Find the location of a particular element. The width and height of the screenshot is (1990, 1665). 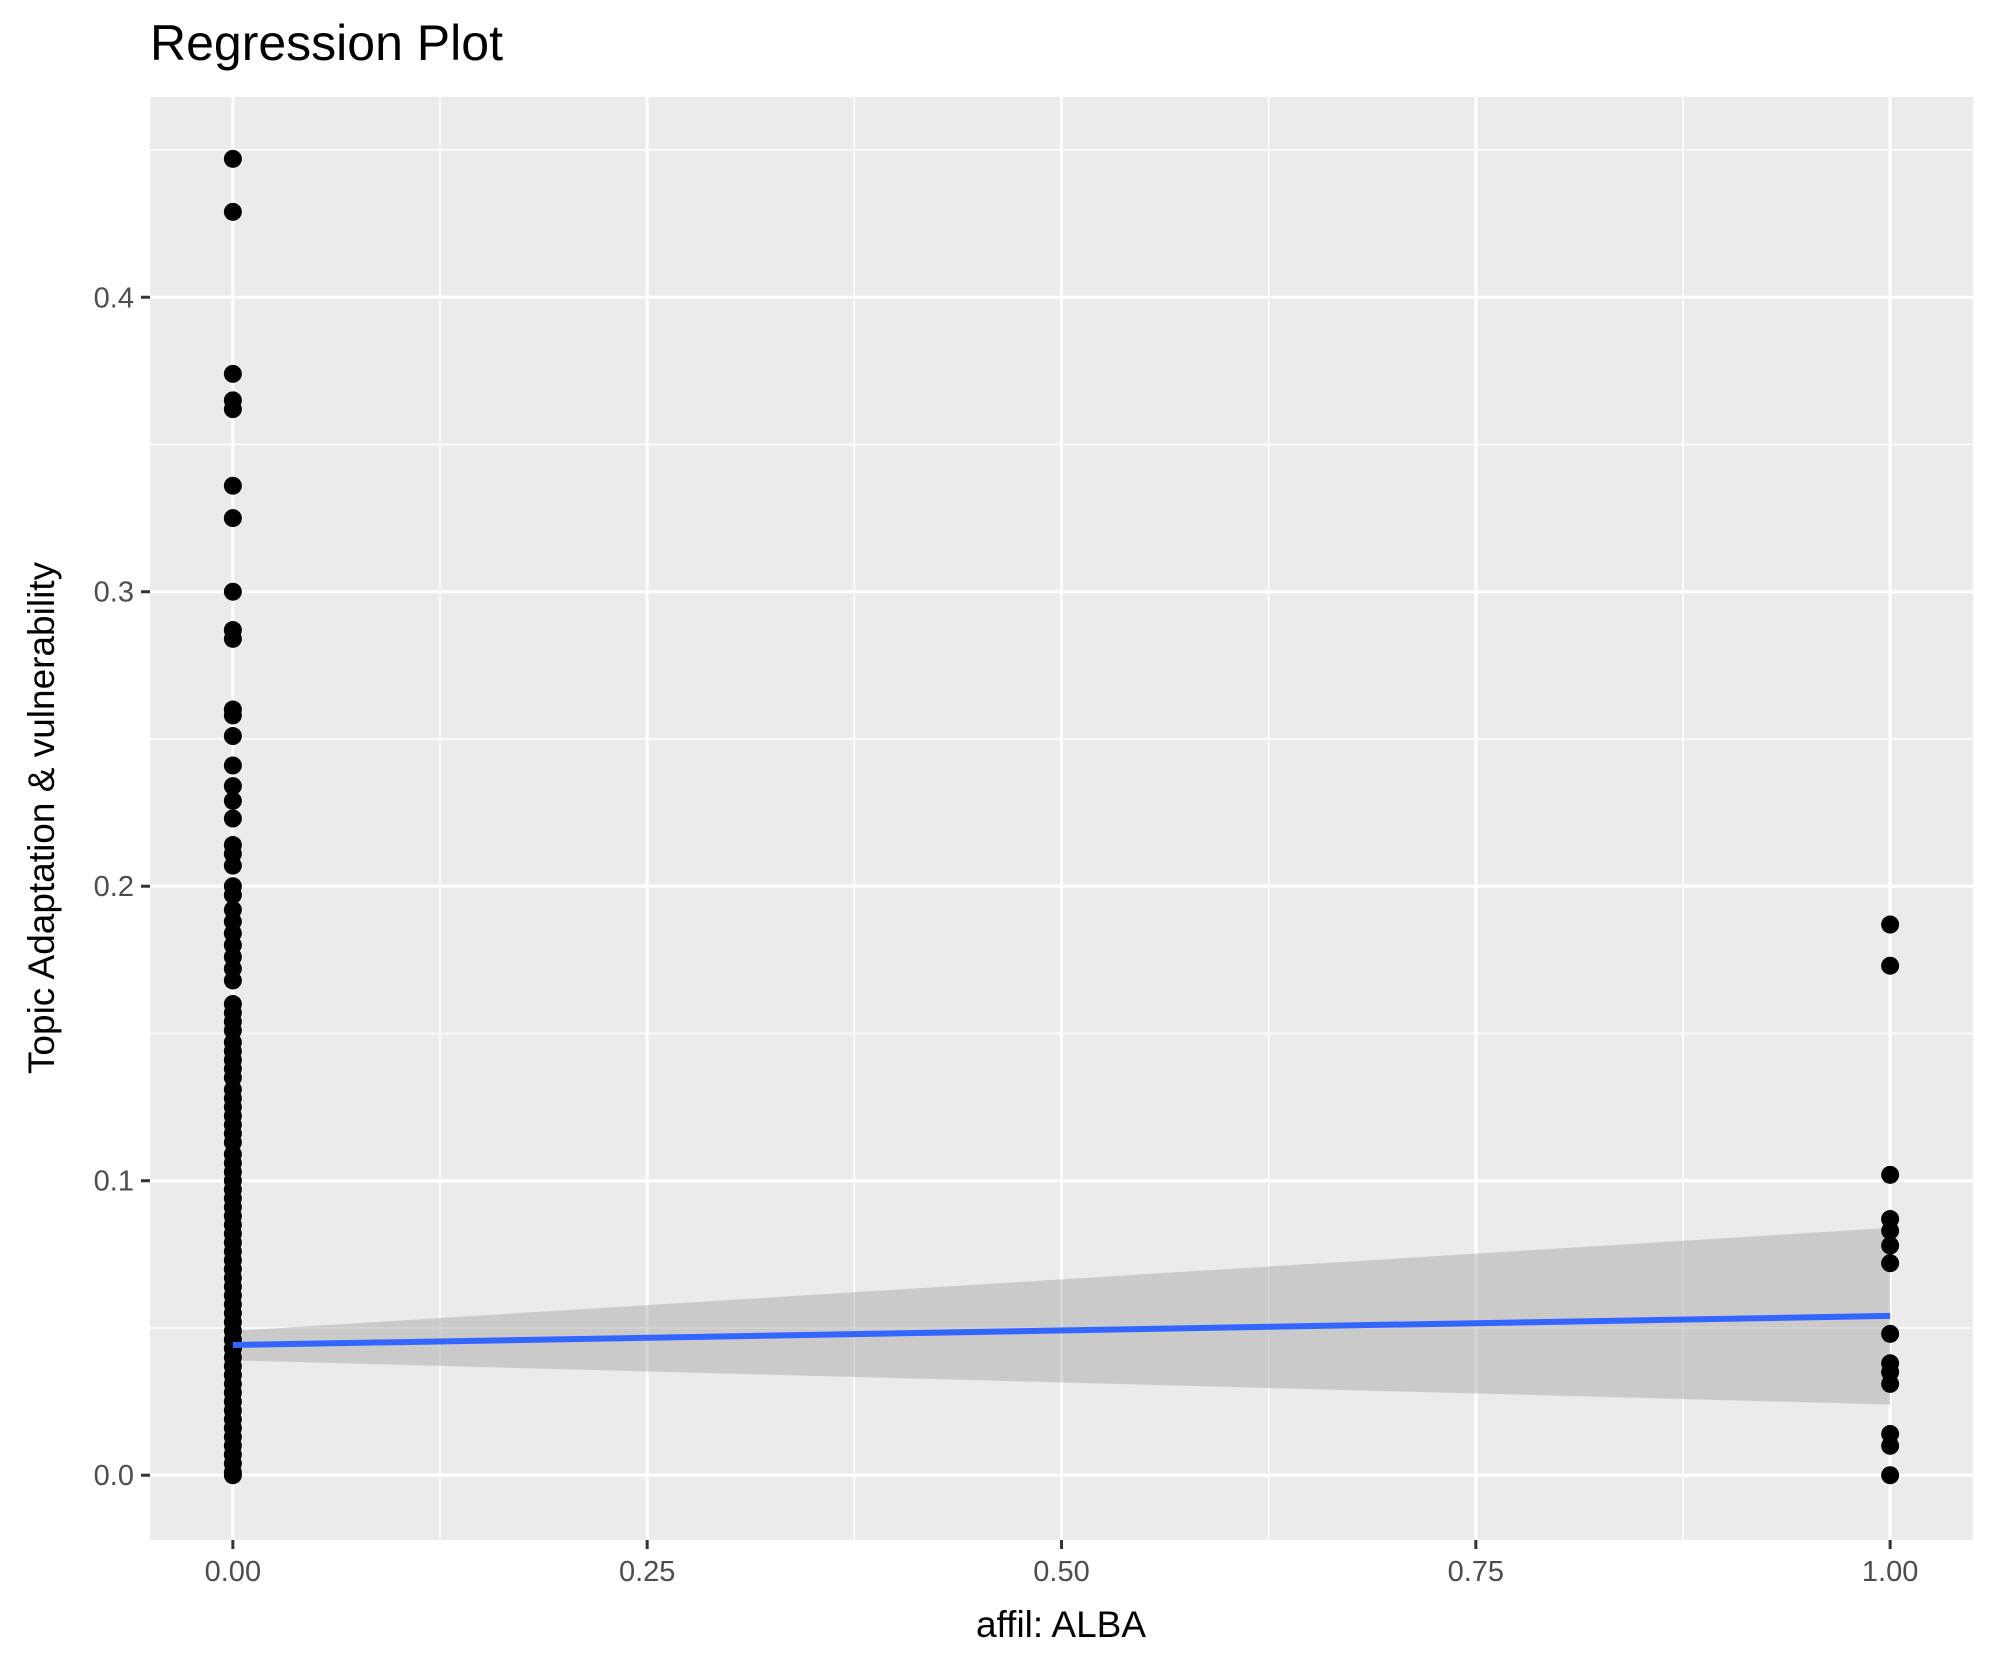

regression-line-group is located at coordinates (1061, 1330).